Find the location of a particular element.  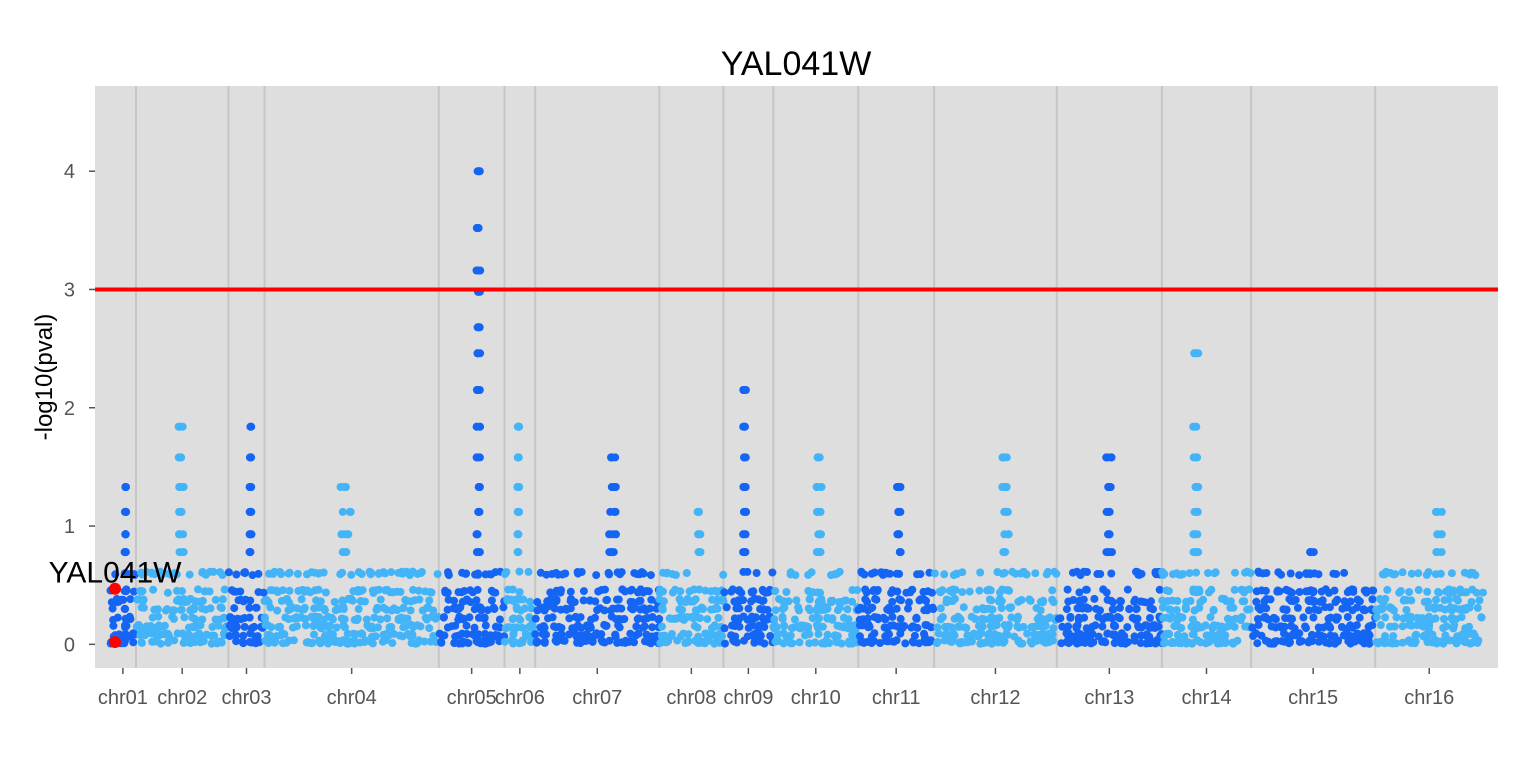

y-tick-label: 2 is located at coordinates (69, 409).